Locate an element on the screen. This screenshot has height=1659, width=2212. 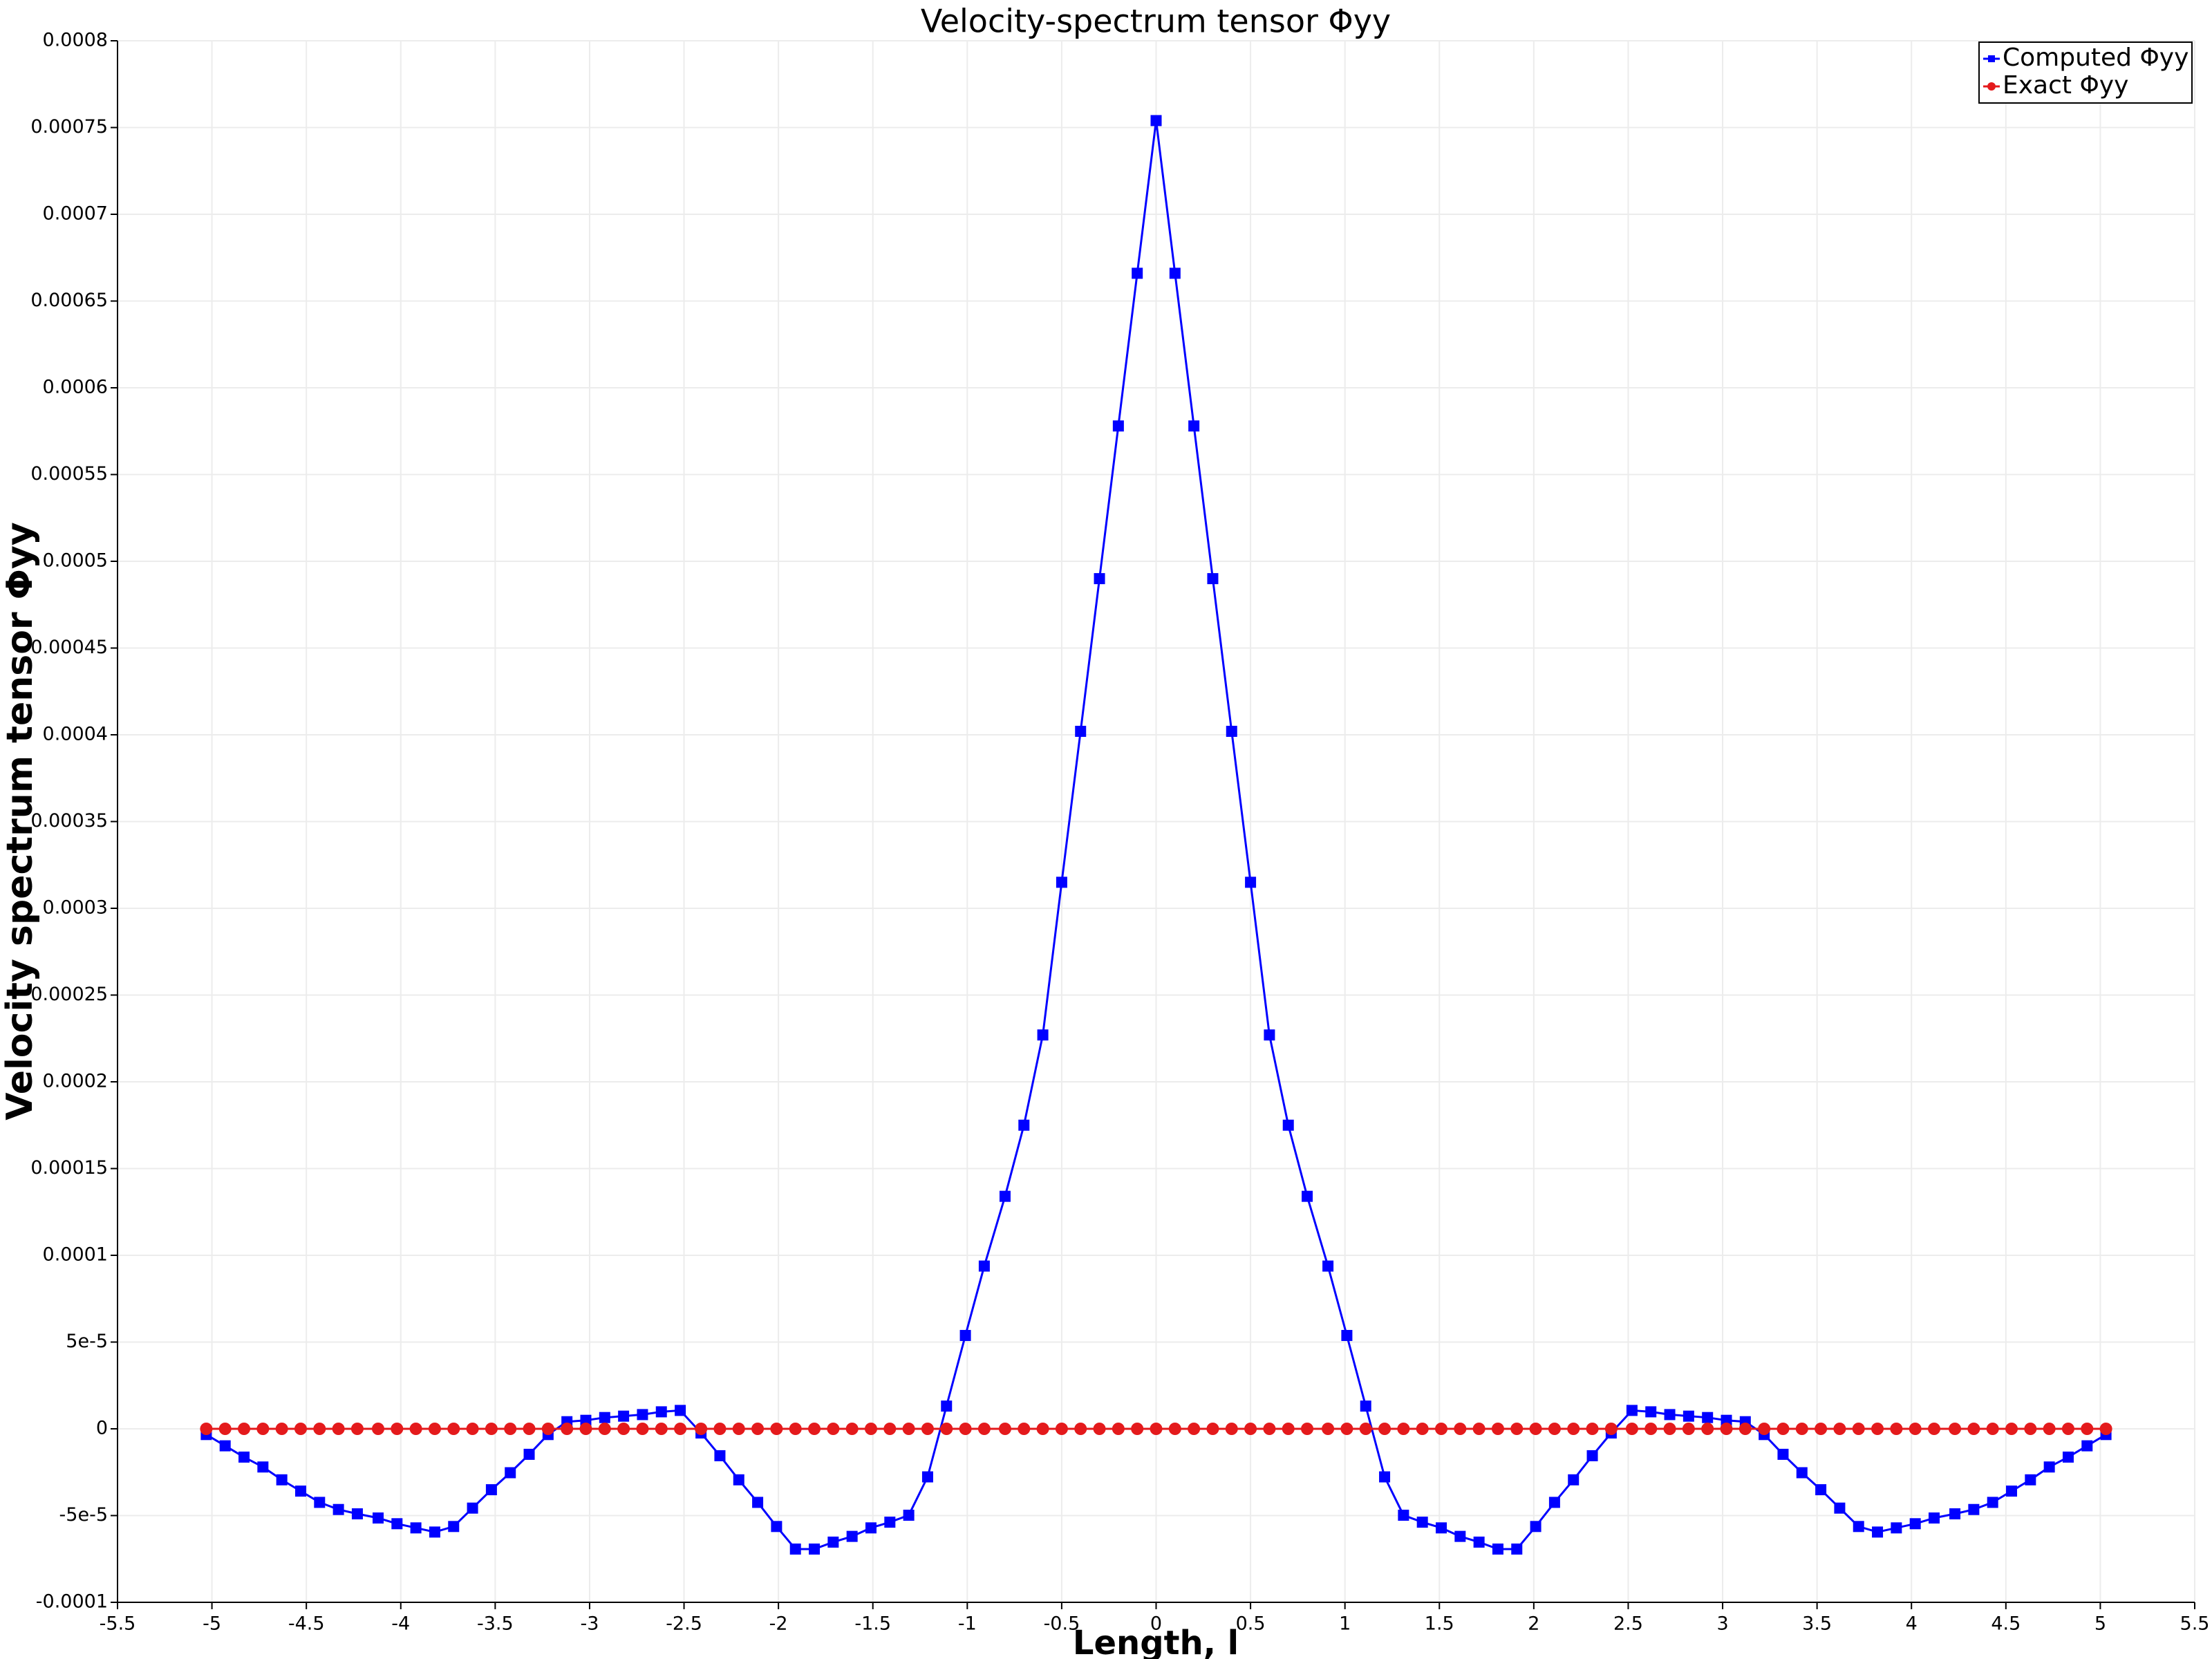
x-tick-label: -5 is located at coordinates (212, 1624).